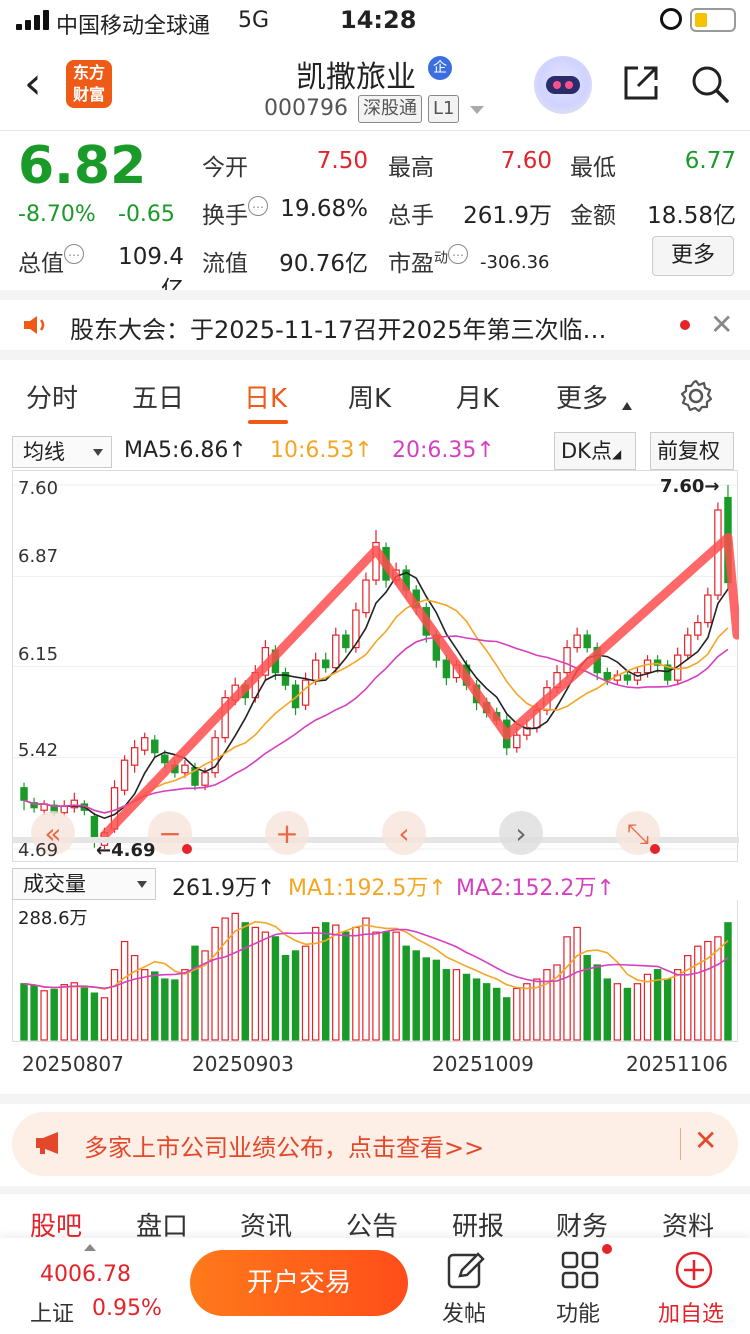 The width and height of the screenshot is (750, 1334). What do you see at coordinates (158, 399) in the screenshot?
I see `tab-five-day: 五日` at bounding box center [158, 399].